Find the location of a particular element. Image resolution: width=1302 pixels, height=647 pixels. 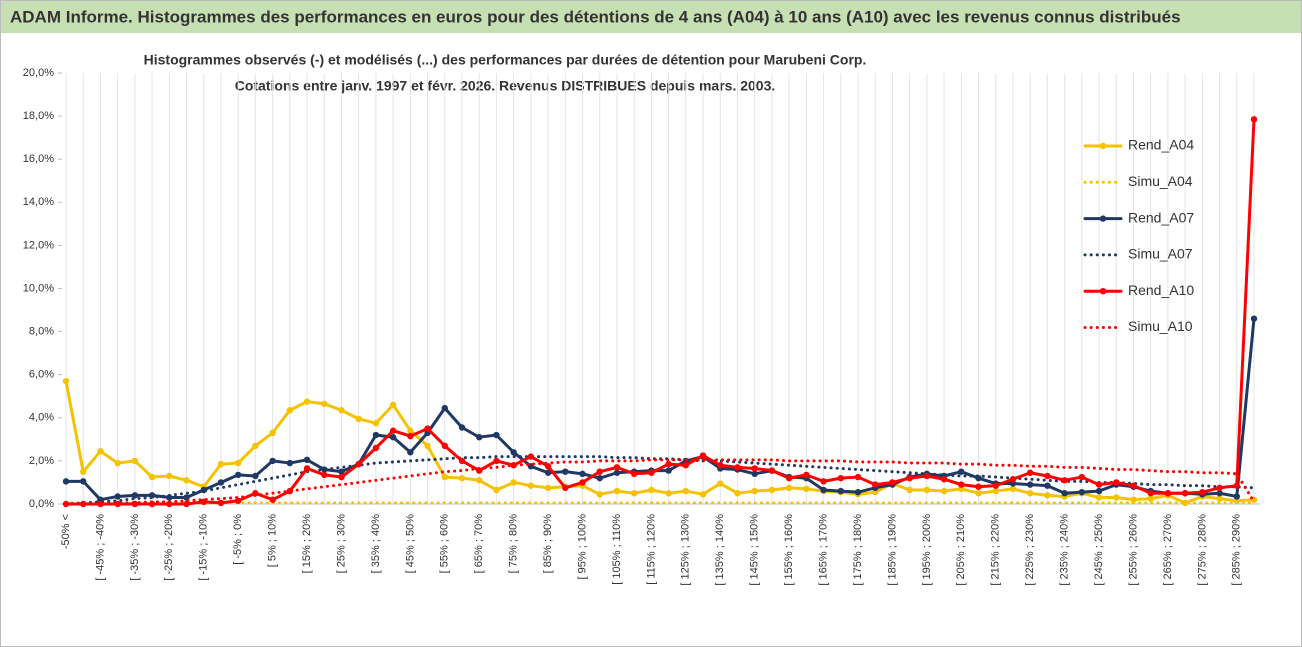

x-tick-label: [ -45% ; -40% is located at coordinates (100, 547).